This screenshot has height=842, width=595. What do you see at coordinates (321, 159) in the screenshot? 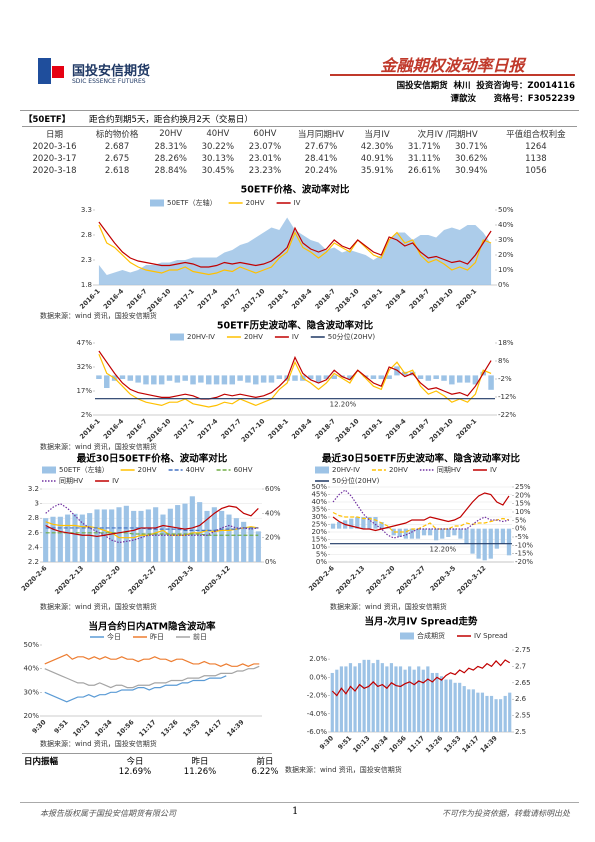
I see `table-cell: 28.41%` at bounding box center [321, 159].